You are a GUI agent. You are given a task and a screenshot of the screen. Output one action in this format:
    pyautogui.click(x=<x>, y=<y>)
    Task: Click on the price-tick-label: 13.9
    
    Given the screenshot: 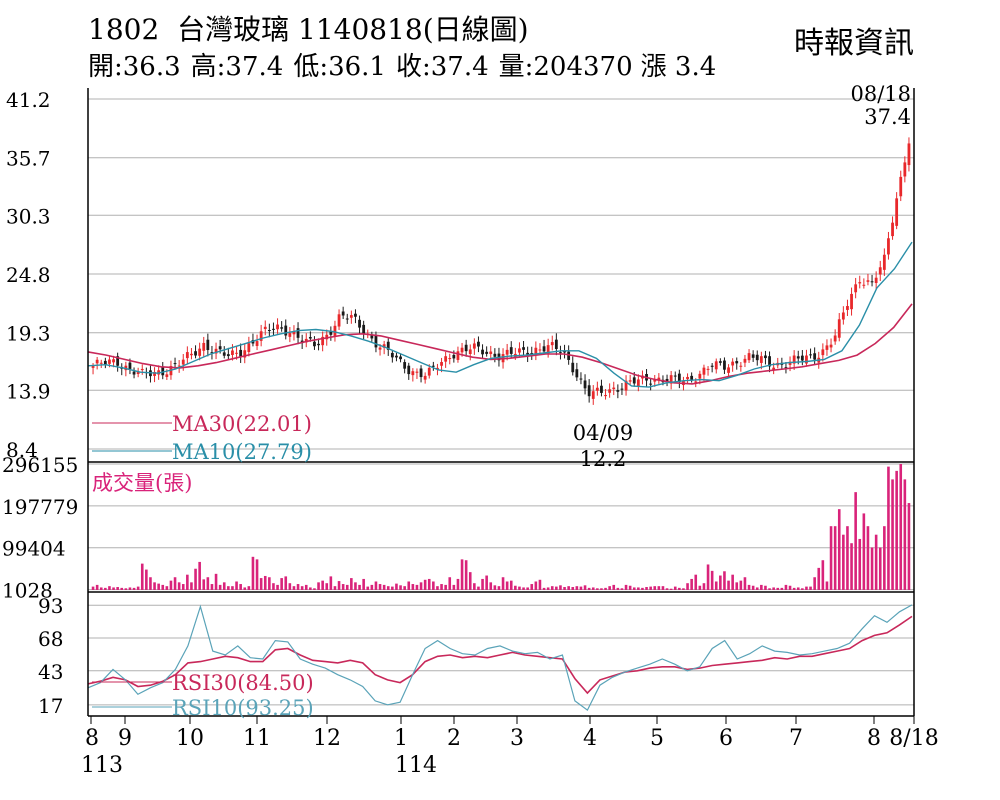 What is the action you would take?
    pyautogui.click(x=28, y=391)
    